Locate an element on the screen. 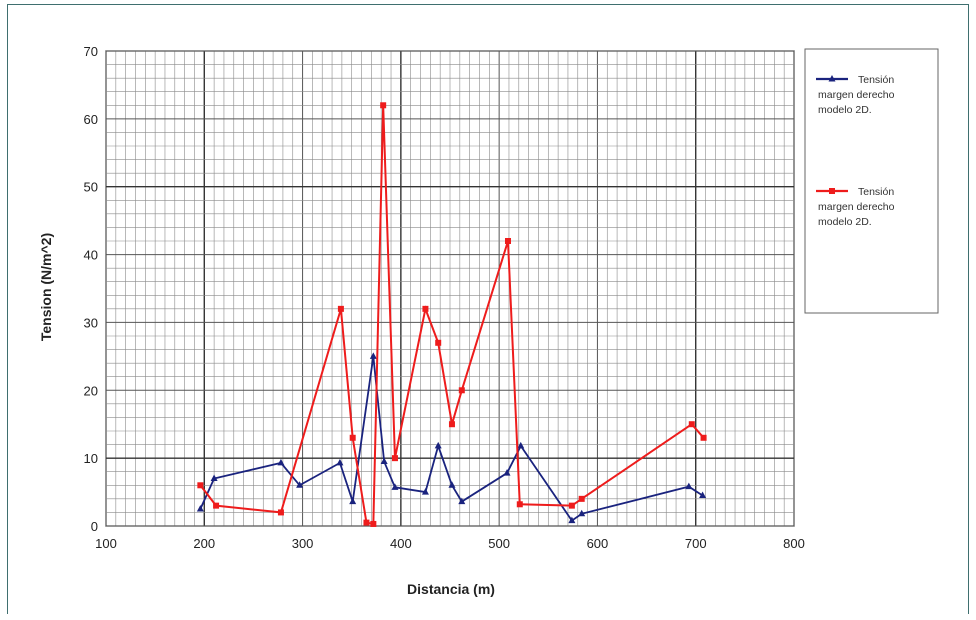 The height and width of the screenshot is (620, 976). x-tick-label: 100 is located at coordinates (106, 543).